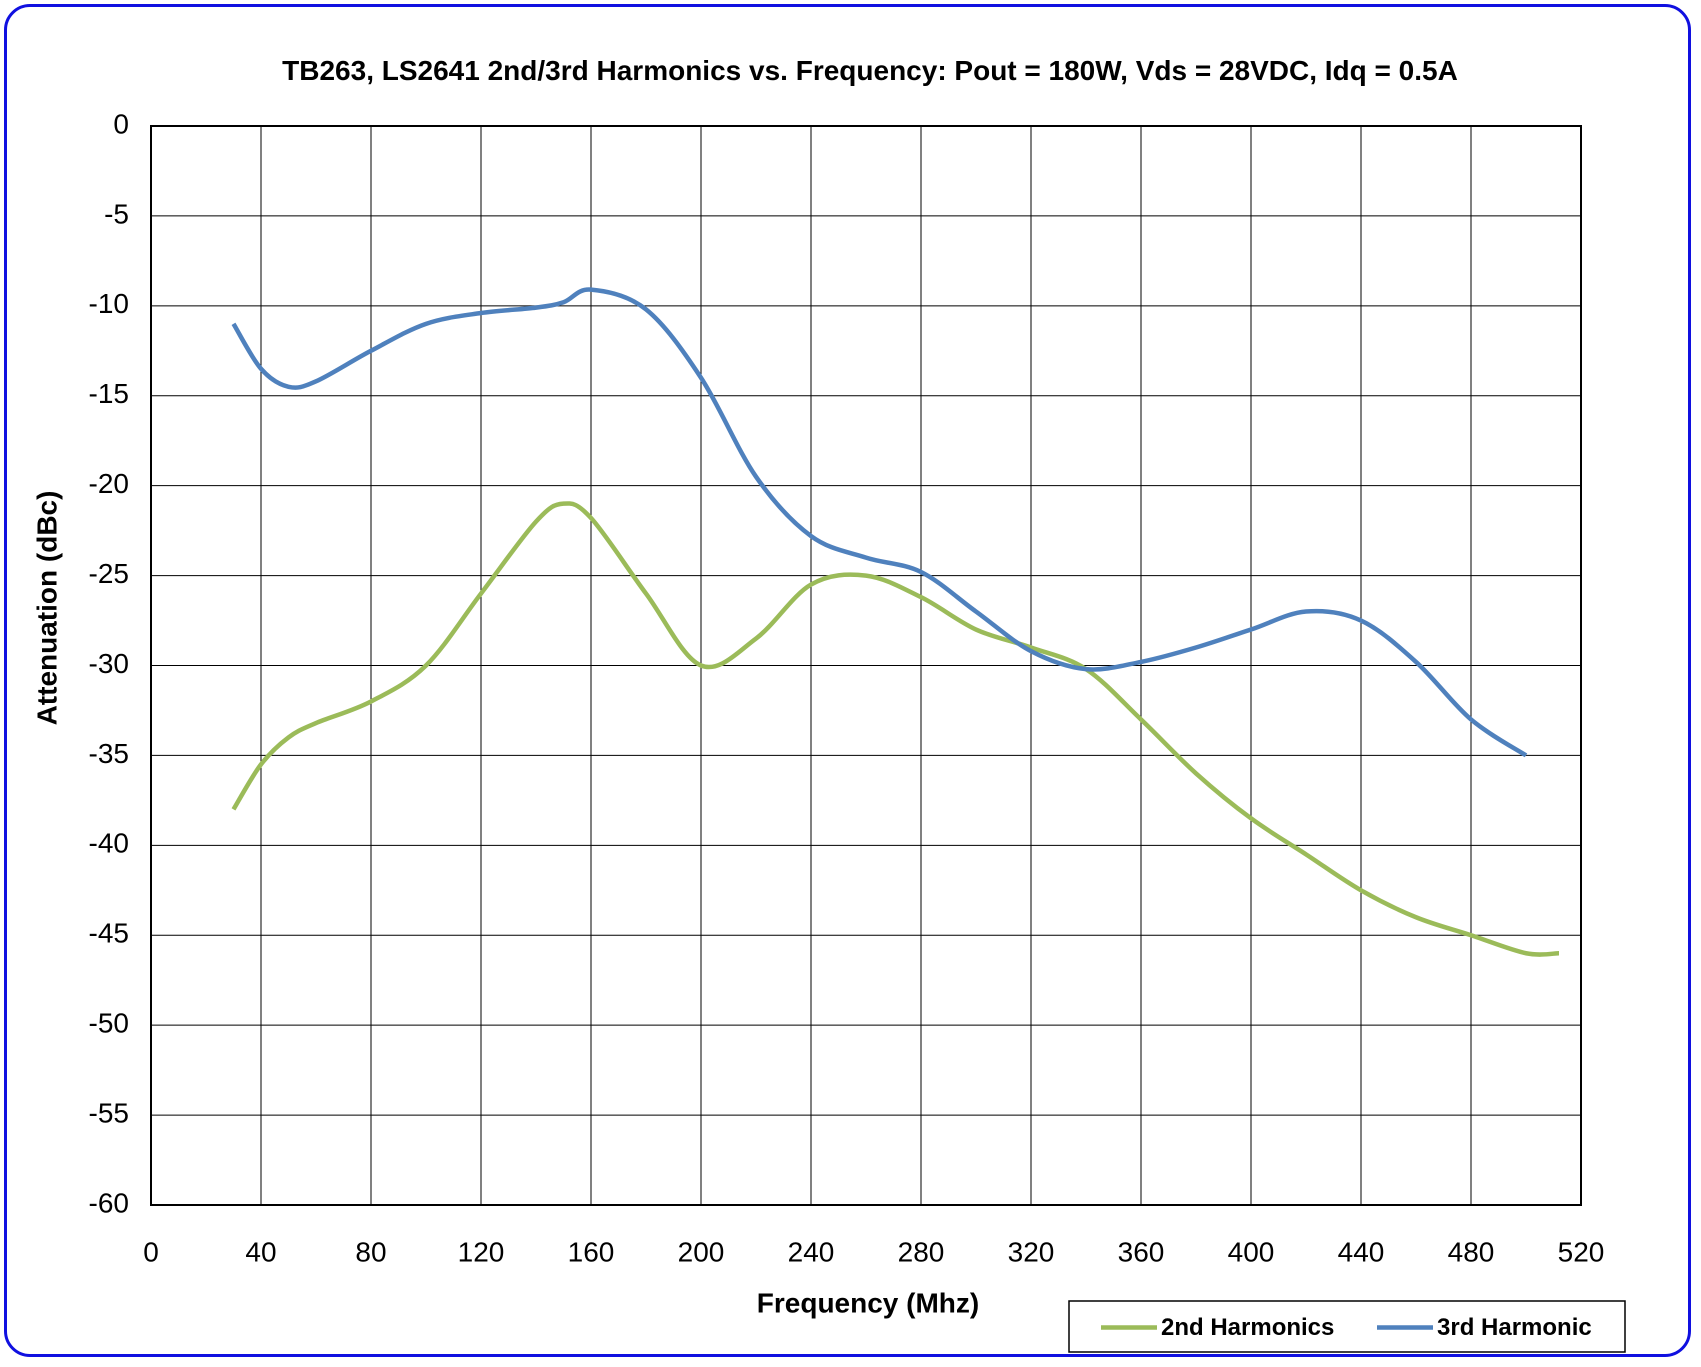  What do you see at coordinates (109, 483) in the screenshot?
I see `y-tick-label: -20` at bounding box center [109, 483].